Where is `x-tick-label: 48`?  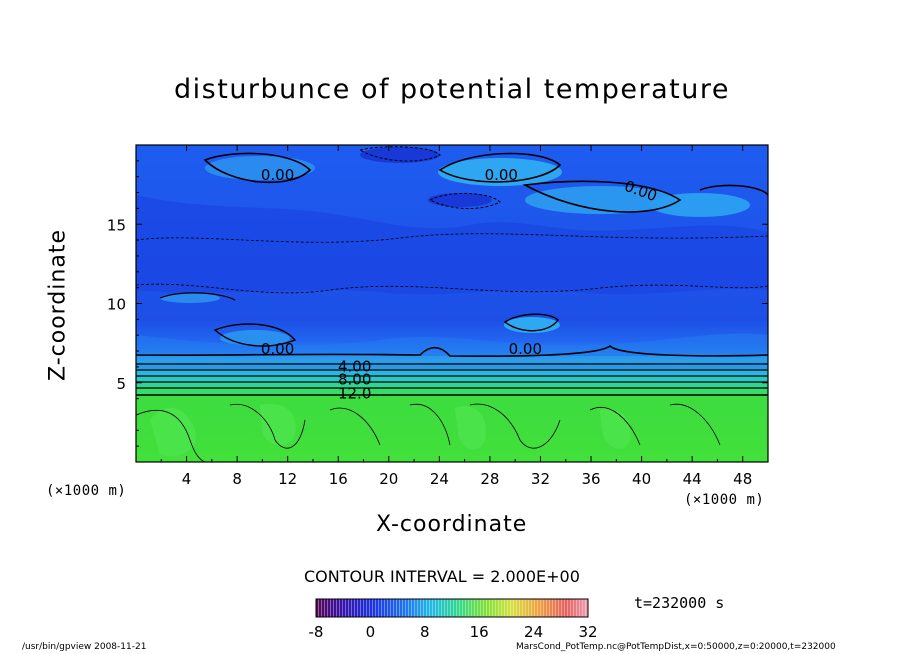 x-tick-label: 48 is located at coordinates (742, 479).